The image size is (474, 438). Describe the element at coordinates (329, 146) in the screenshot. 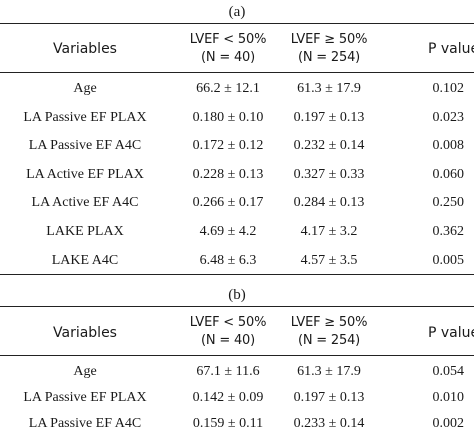

I see `row-group2-value: 0.232 ± 0.14` at that location.